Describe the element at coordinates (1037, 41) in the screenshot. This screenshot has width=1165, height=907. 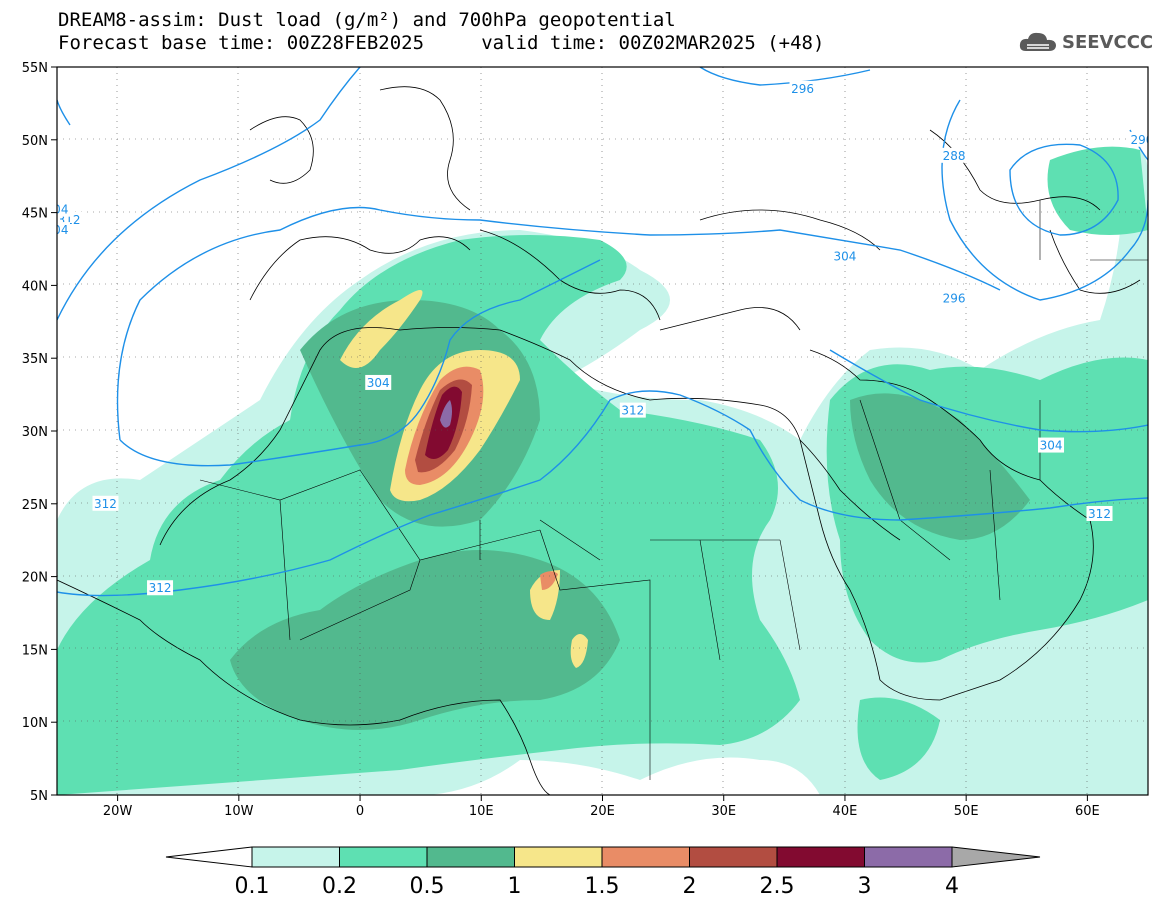
I see `cloud-icon` at that location.